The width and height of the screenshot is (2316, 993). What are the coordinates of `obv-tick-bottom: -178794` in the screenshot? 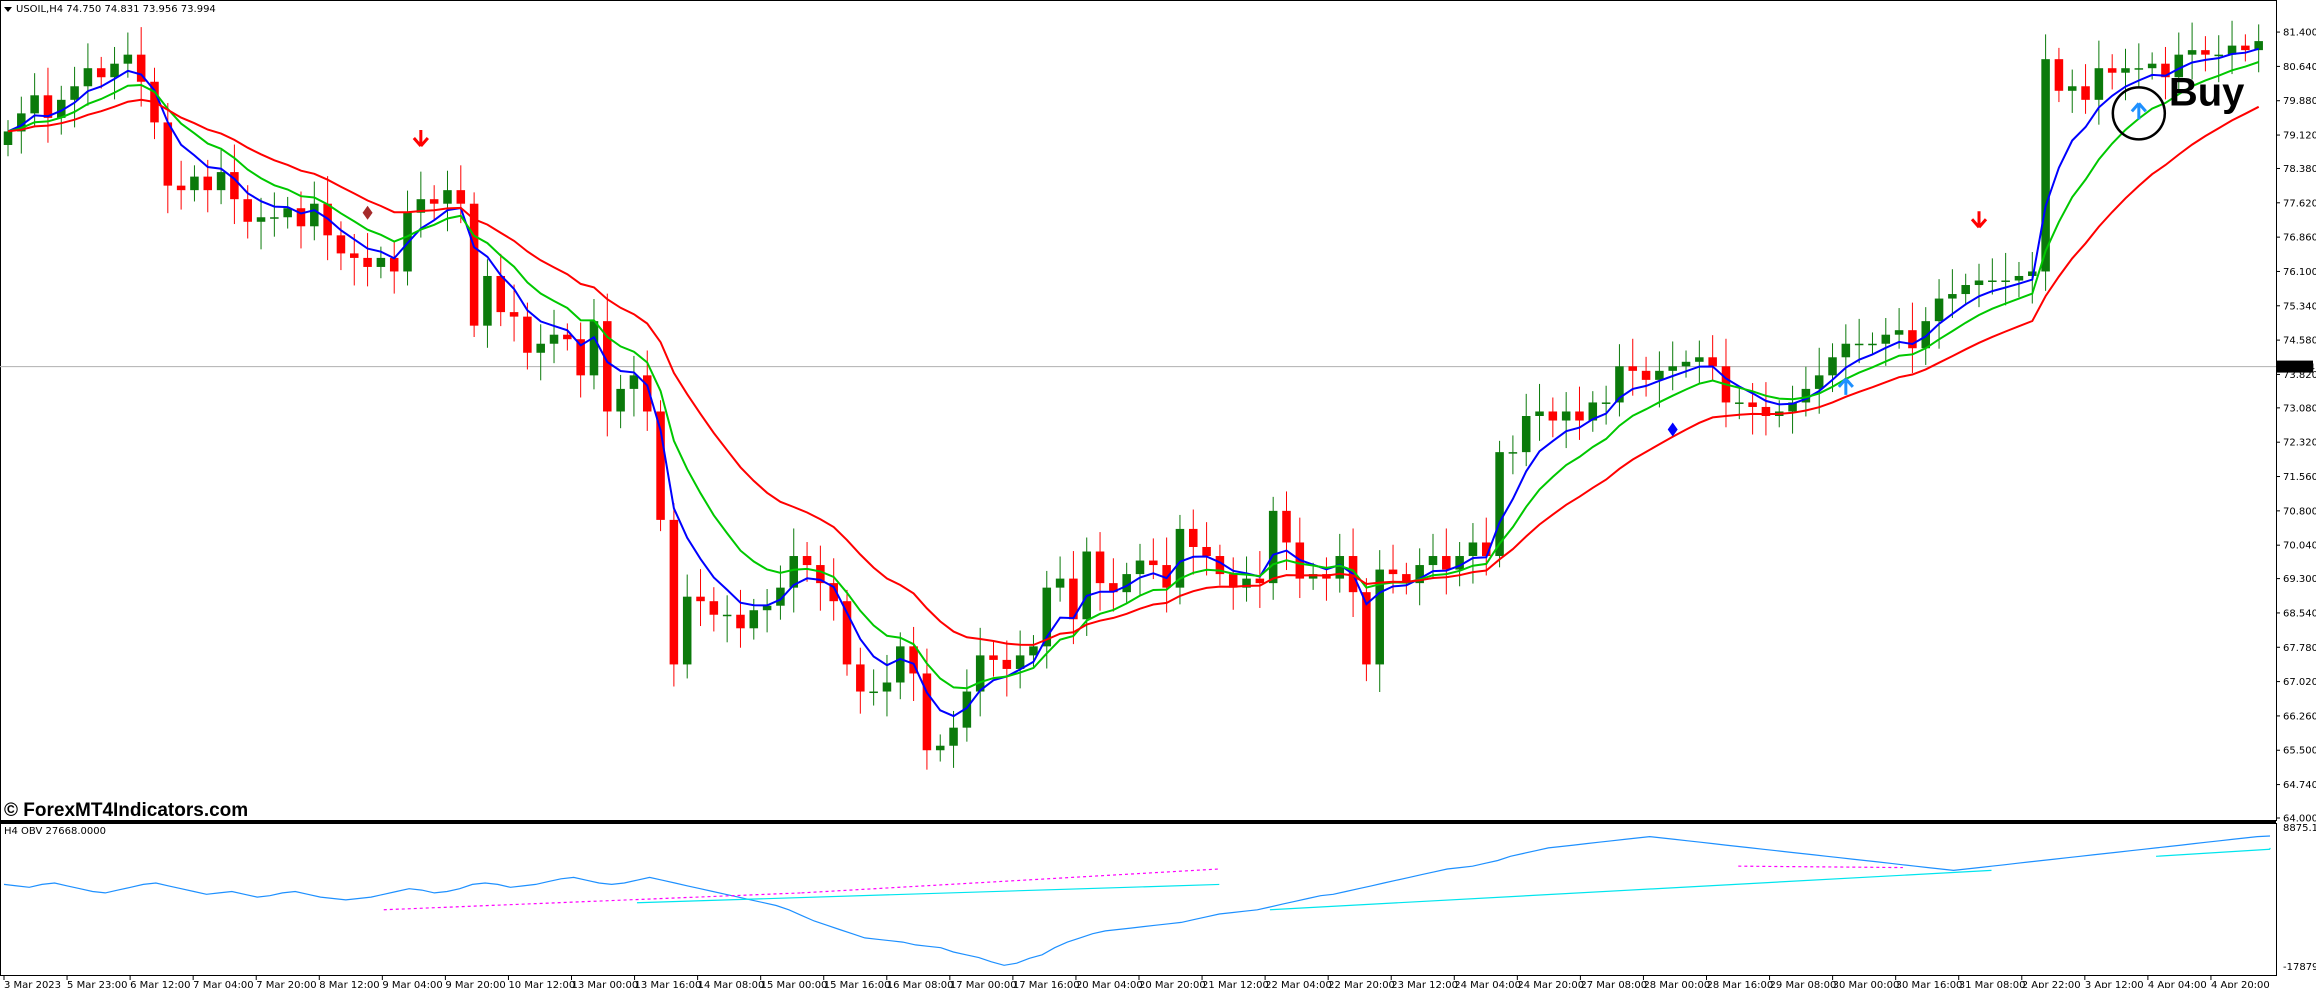 It's located at (2299, 967).